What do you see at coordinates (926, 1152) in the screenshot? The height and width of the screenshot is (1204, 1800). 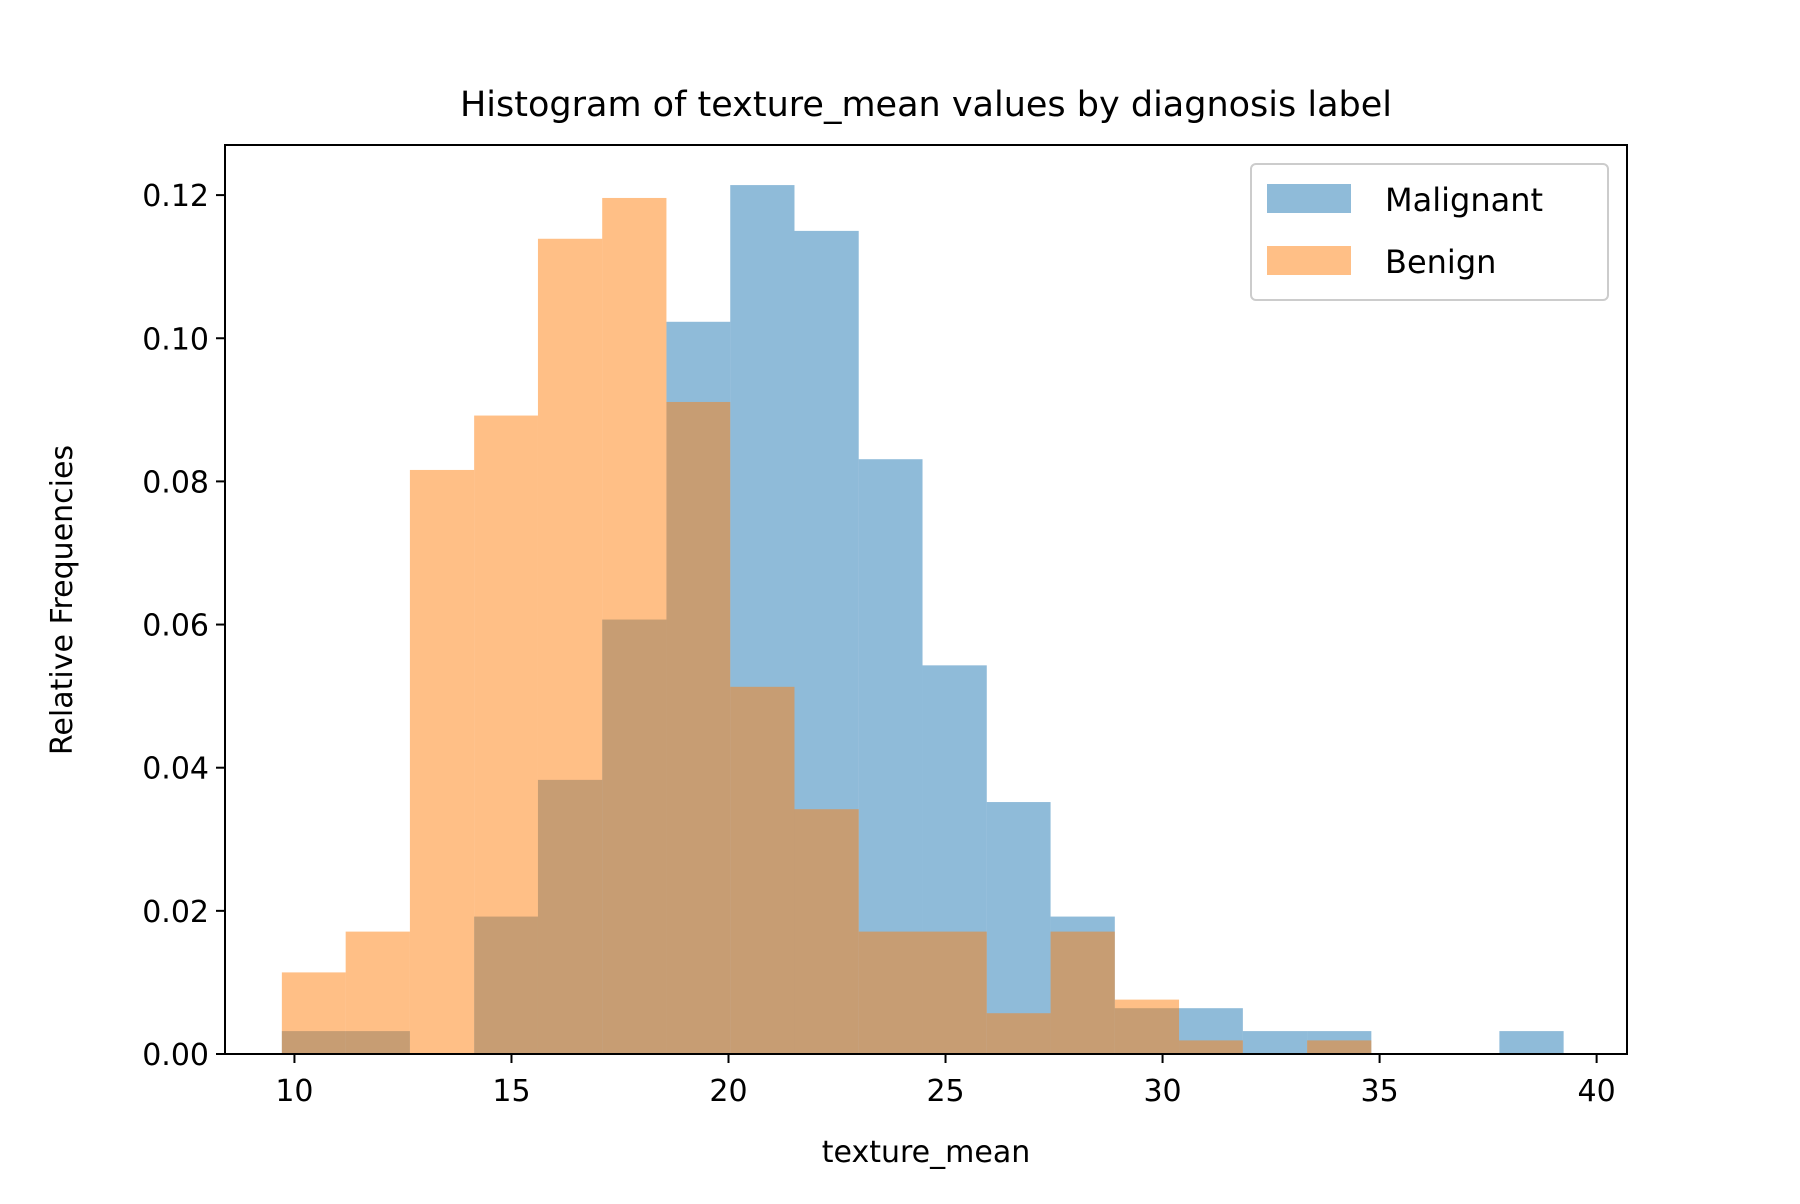 I see `x-axis-label: texture_mean` at bounding box center [926, 1152].